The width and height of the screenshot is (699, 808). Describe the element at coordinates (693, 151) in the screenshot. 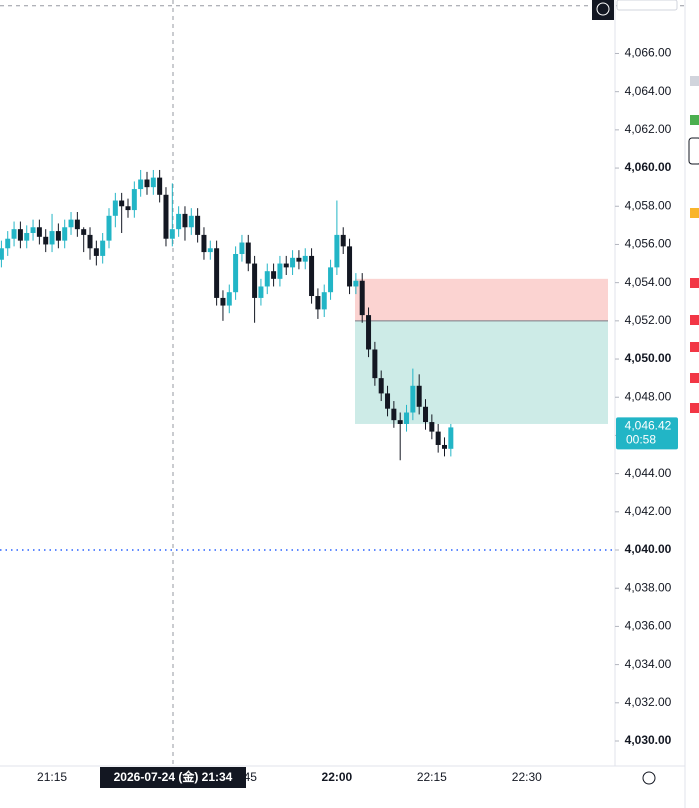

I see `side-button` at that location.